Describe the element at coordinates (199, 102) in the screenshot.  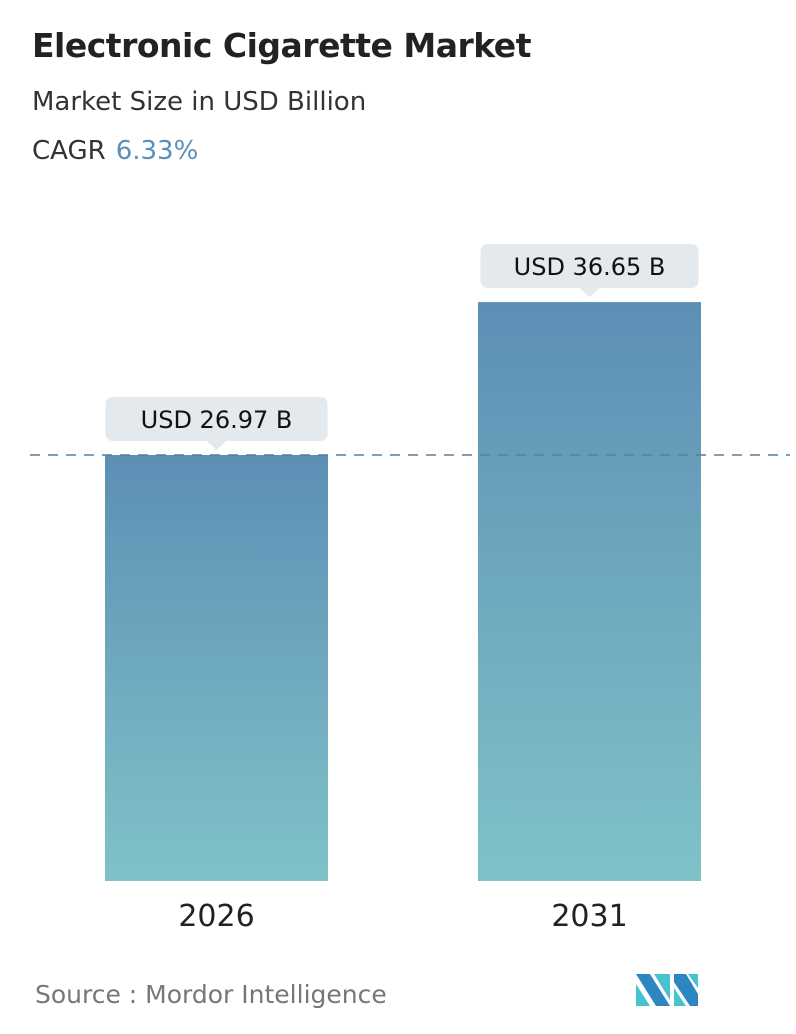
I see `chart-subtitle: Market Size in USD Billion` at that location.